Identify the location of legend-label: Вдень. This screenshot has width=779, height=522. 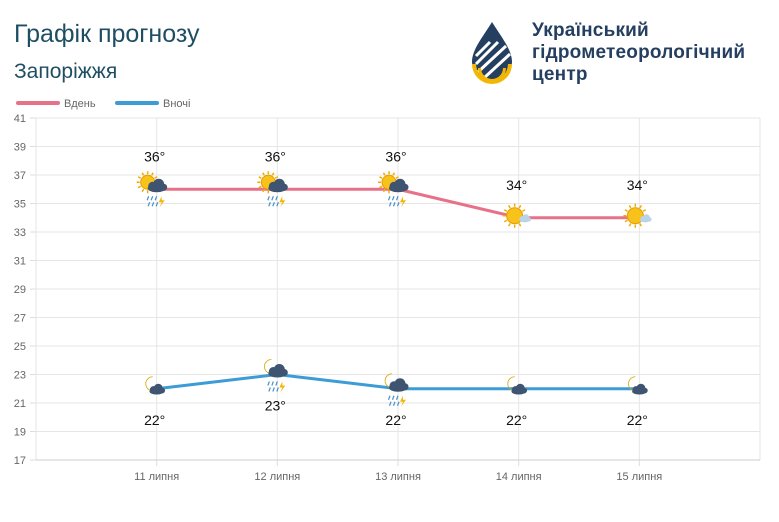
(80, 104).